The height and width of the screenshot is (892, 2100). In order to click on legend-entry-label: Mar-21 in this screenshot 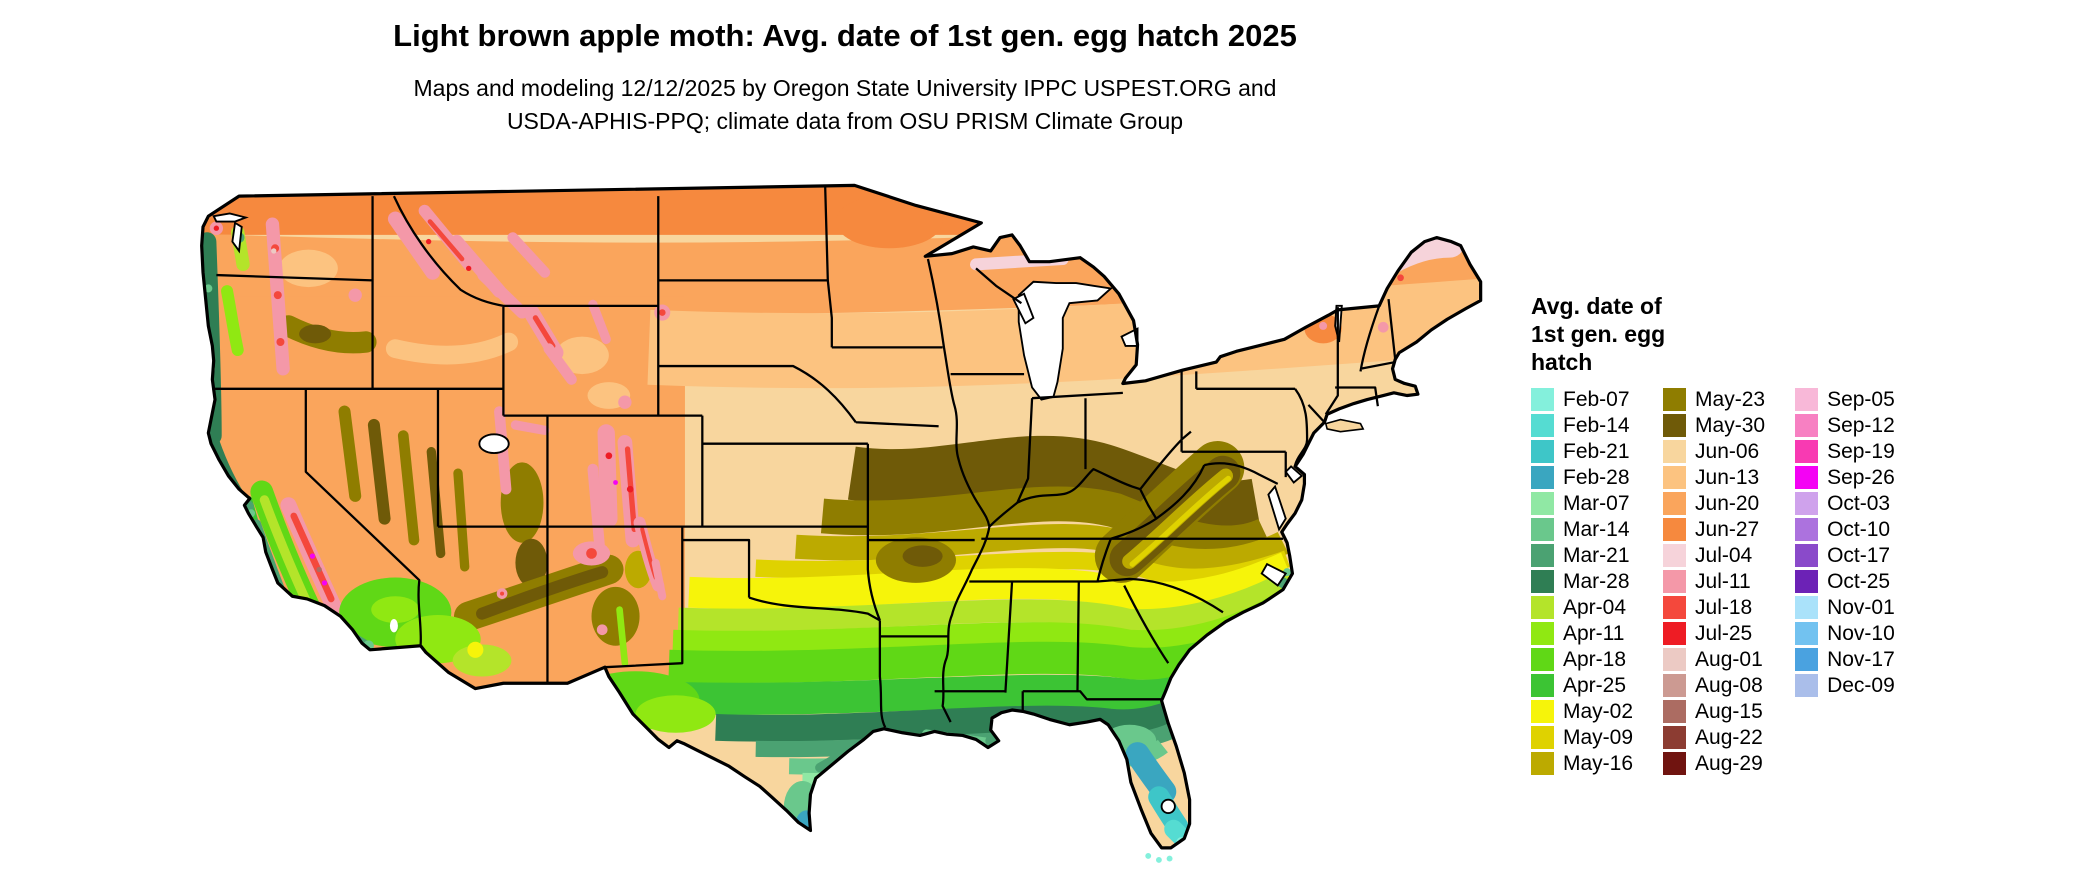, I will do `click(1596, 555)`.